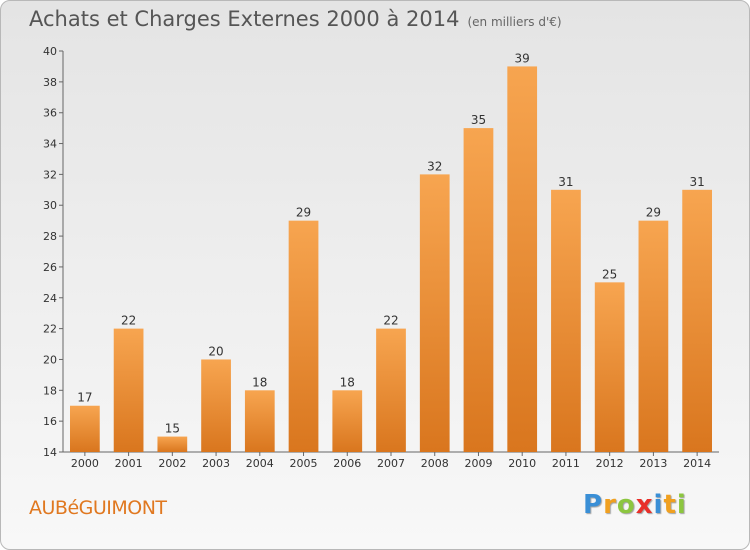 Image resolution: width=750 pixels, height=550 pixels. What do you see at coordinates (644, 505) in the screenshot?
I see `logo-letter: x` at bounding box center [644, 505].